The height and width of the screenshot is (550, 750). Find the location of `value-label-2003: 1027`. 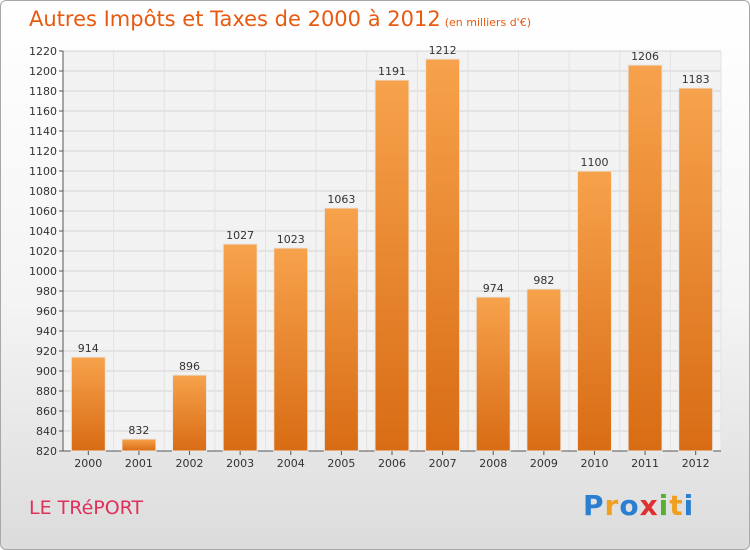

value-label-2003: 1027 is located at coordinates (240, 235).